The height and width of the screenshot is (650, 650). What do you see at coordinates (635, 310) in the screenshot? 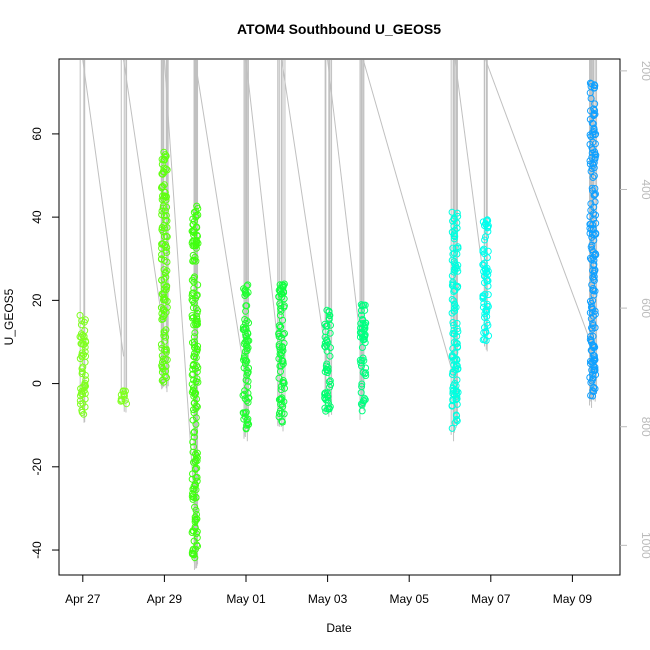
I see `y2-axis: 200 400 600 800 1000` at bounding box center [635, 310].